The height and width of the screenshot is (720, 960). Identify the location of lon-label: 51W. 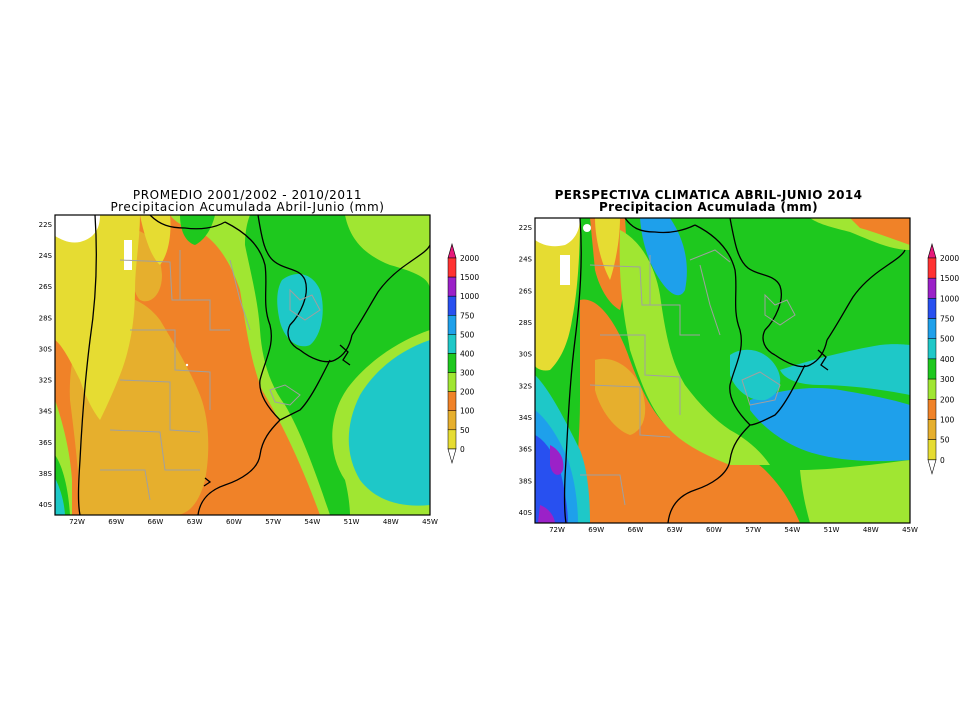
(352, 522).